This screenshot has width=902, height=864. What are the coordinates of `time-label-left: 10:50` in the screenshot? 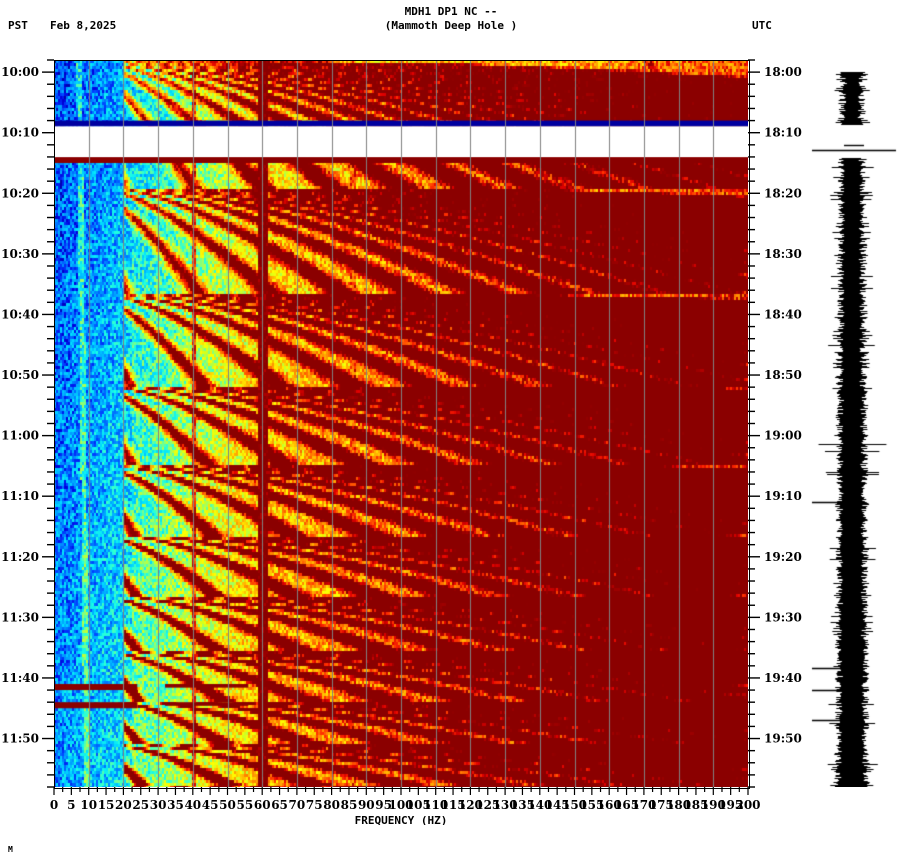 It's located at (20, 375).